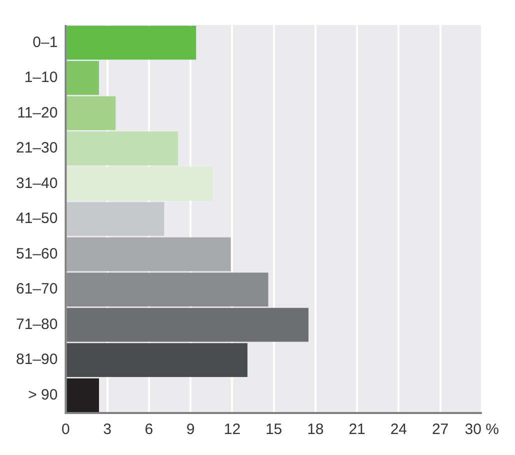 The width and height of the screenshot is (515, 455). I want to click on x-tick-label: 15, so click(273, 429).